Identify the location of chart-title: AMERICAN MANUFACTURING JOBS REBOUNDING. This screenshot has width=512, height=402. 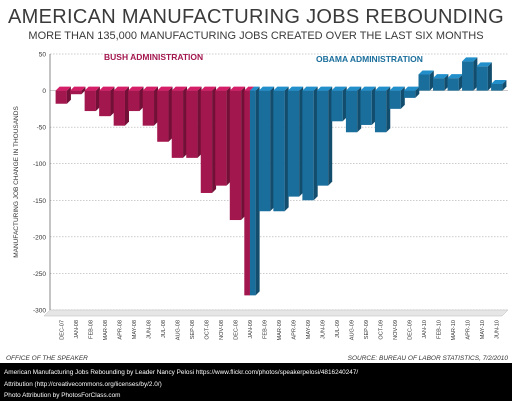
(256, 17).